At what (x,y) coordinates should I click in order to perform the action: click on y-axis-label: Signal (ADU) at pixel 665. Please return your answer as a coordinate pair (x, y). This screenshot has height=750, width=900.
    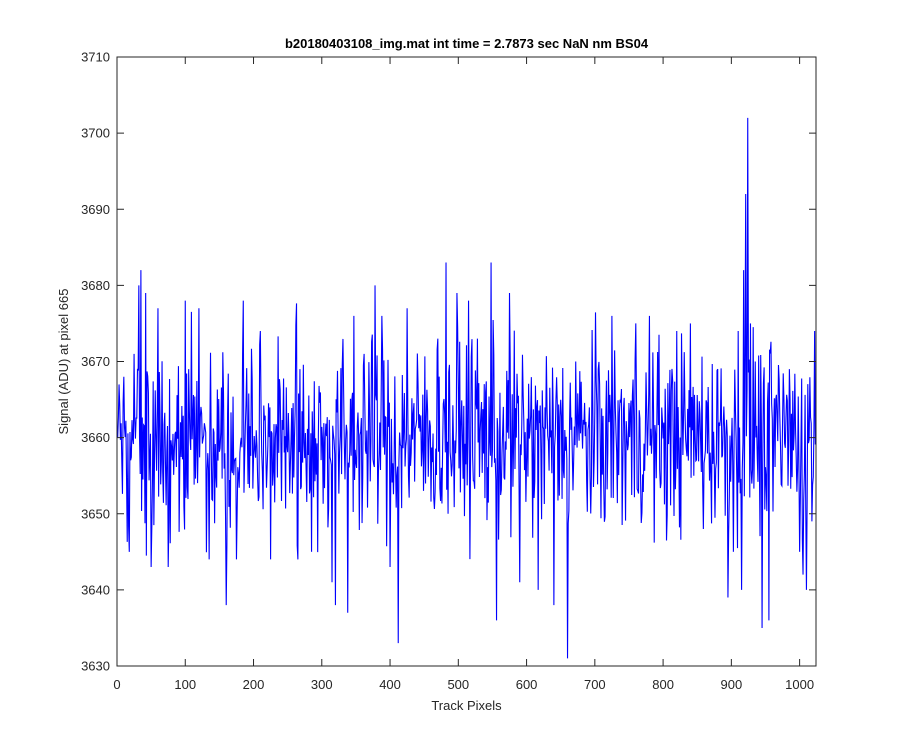
    Looking at the image, I should click on (63, 362).